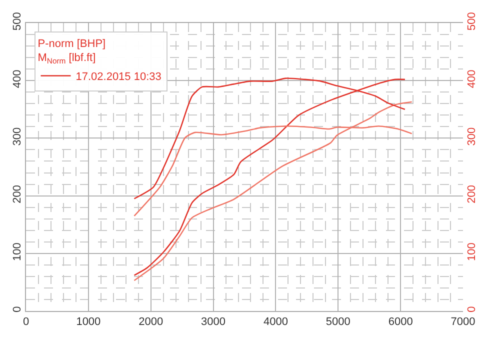  What do you see at coordinates (463, 322) in the screenshot?
I see `x-tick-label: 7000` at bounding box center [463, 322].